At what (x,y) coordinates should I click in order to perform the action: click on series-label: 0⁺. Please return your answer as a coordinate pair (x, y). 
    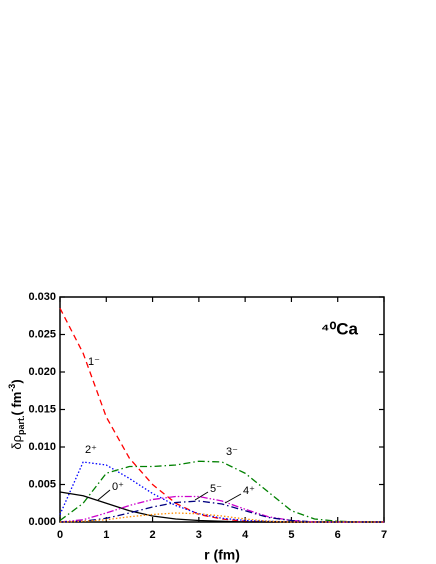
    Looking at the image, I should click on (118, 487).